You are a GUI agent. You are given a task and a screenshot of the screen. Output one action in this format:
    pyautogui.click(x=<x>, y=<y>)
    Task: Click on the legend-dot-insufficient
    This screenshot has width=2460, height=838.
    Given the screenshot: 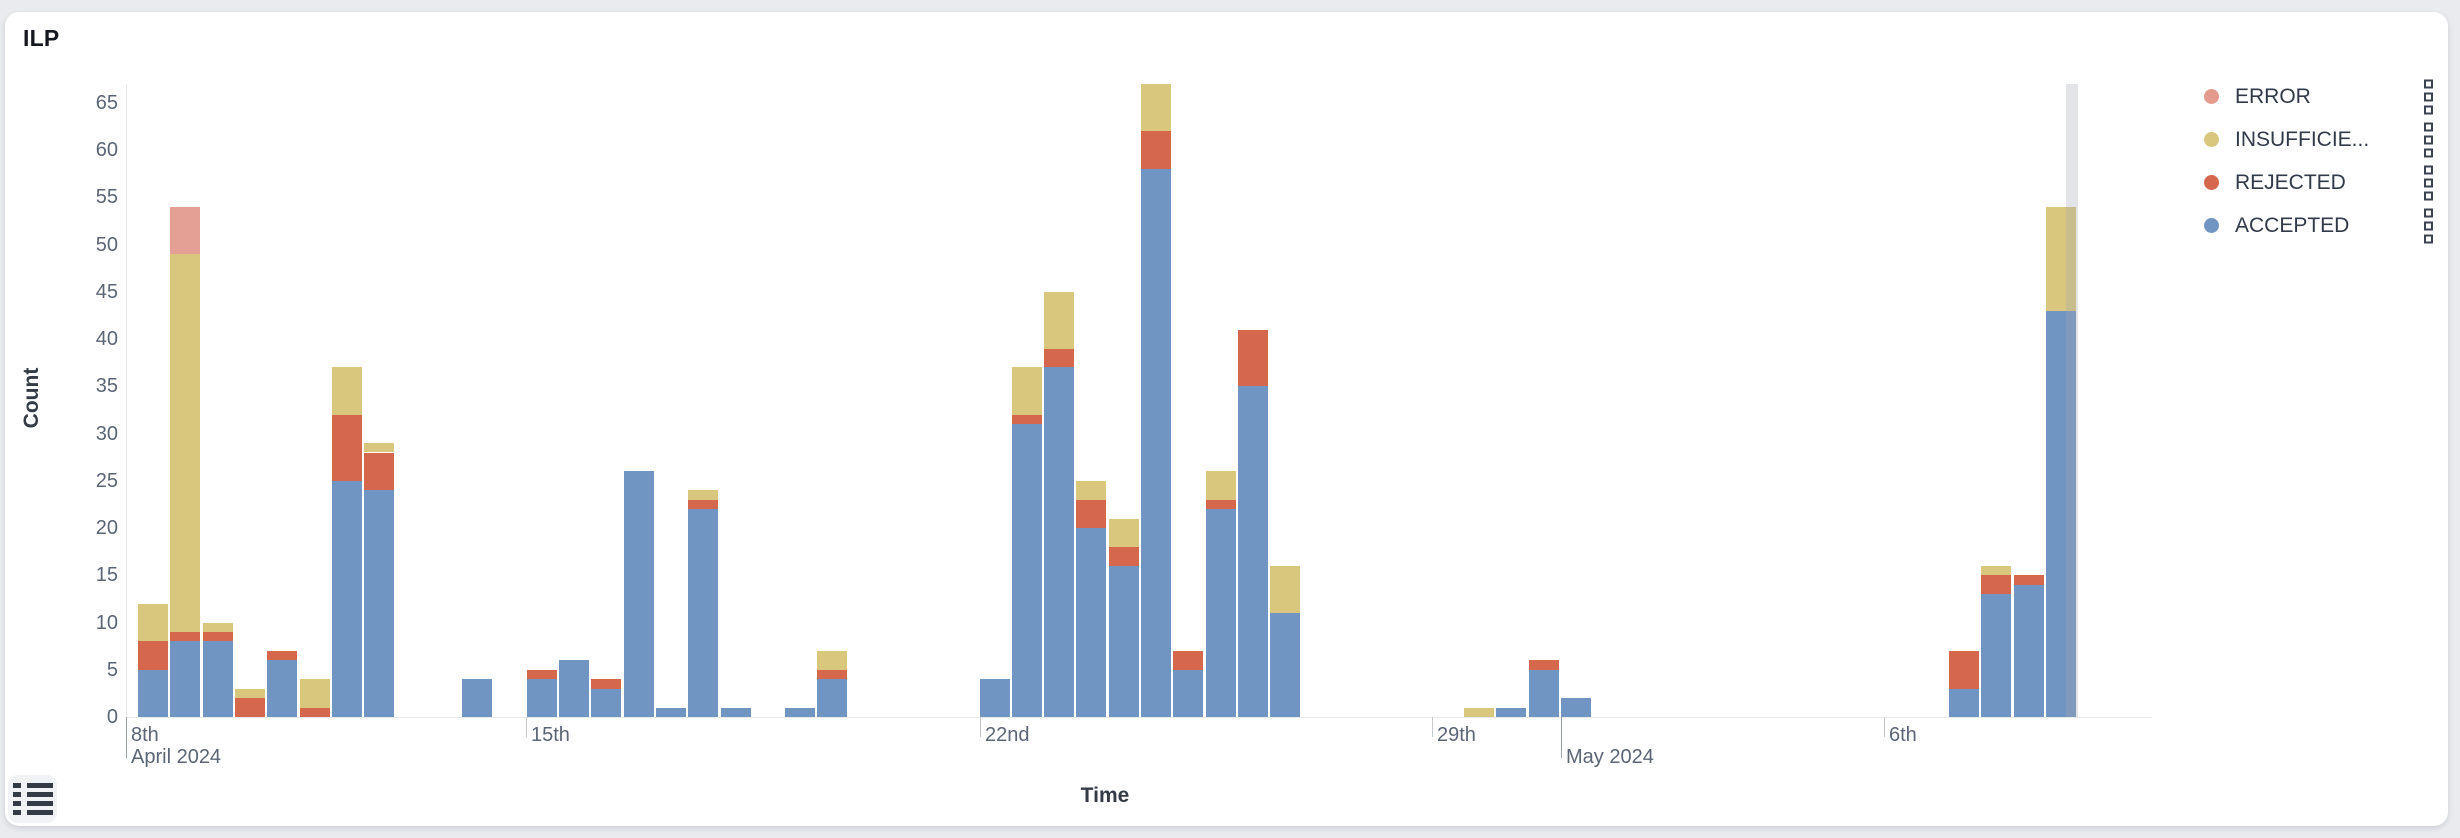 What is the action you would take?
    pyautogui.click(x=2211, y=139)
    